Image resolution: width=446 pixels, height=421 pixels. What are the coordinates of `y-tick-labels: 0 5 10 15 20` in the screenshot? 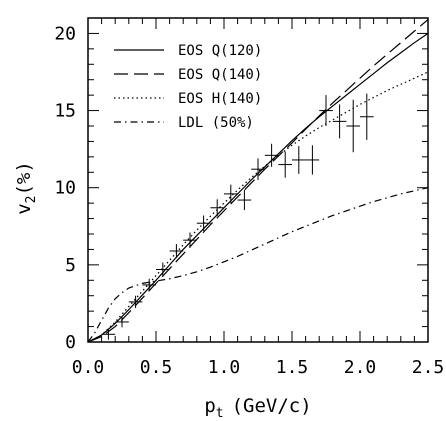 It's located at (65, 188).